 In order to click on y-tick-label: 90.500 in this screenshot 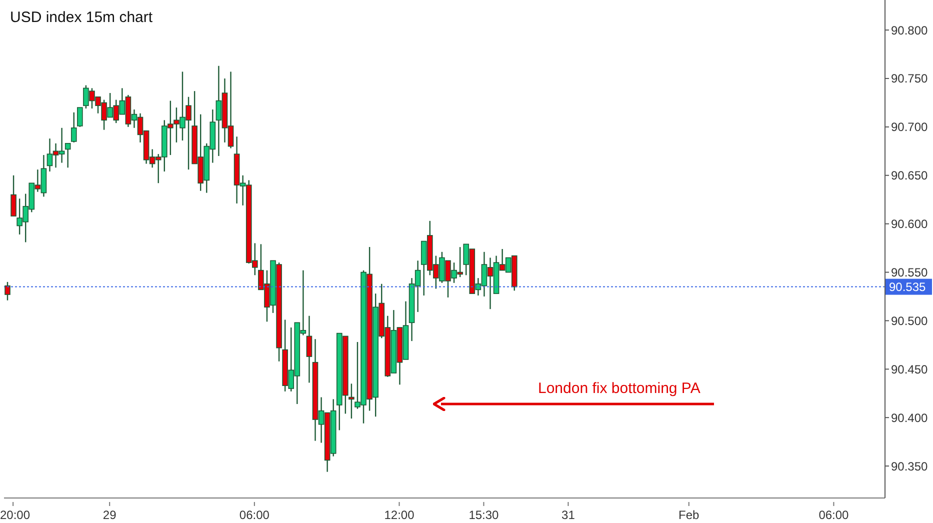, I will do `click(909, 321)`.